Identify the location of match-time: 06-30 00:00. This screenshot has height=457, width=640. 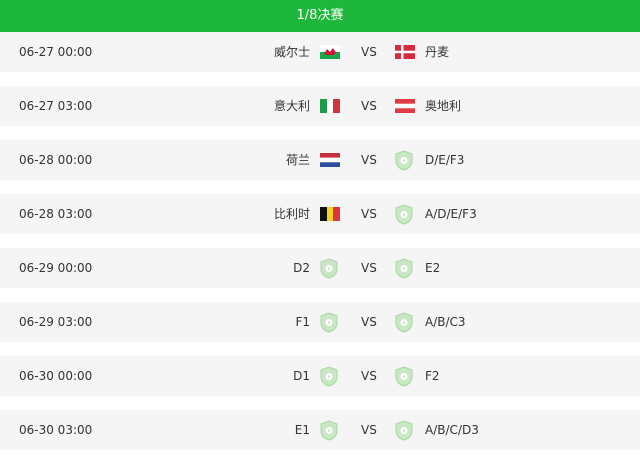
(56, 376).